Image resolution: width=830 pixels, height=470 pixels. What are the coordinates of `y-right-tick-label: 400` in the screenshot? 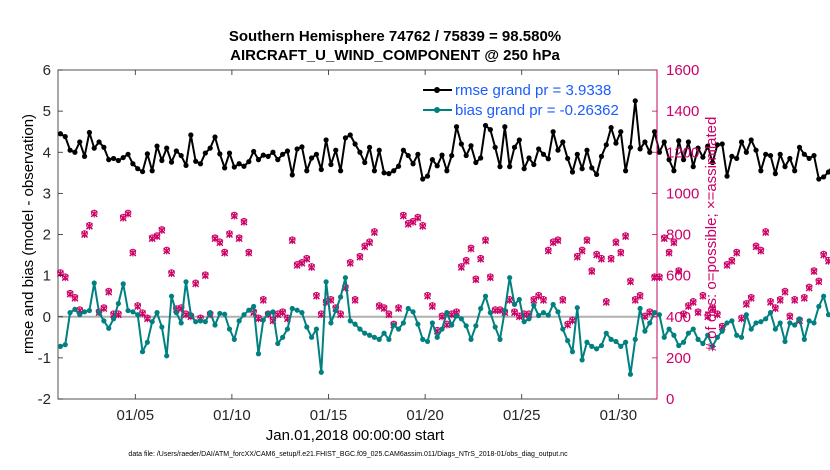 It's located at (678, 317).